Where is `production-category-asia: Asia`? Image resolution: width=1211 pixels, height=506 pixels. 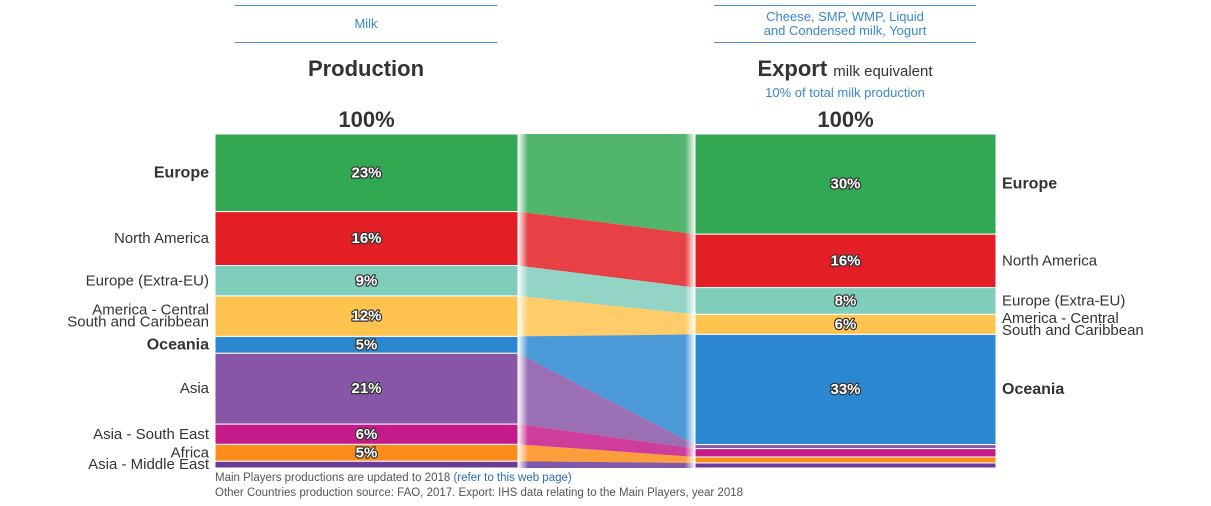
production-category-asia: Asia is located at coordinates (195, 388).